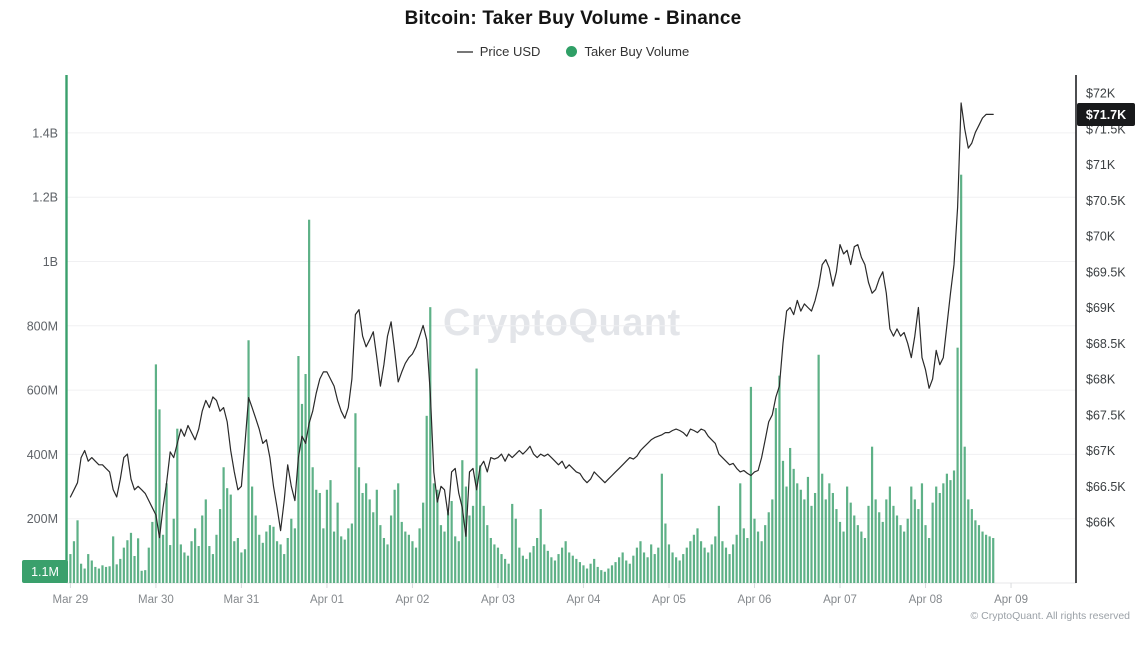 The image size is (1146, 652). I want to click on legend-item-price: Price USD, so click(498, 51).